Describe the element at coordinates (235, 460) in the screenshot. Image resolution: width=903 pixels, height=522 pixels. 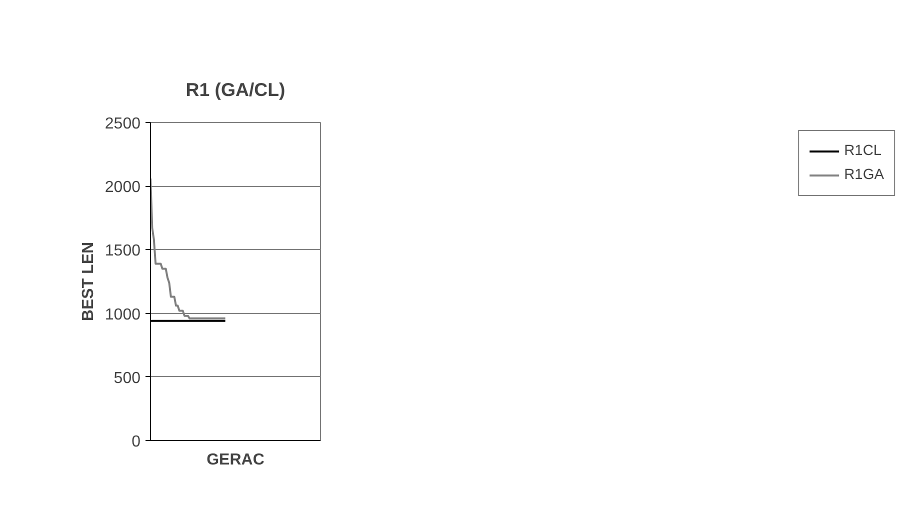
I see `x-axis-title: GERAC` at that location.